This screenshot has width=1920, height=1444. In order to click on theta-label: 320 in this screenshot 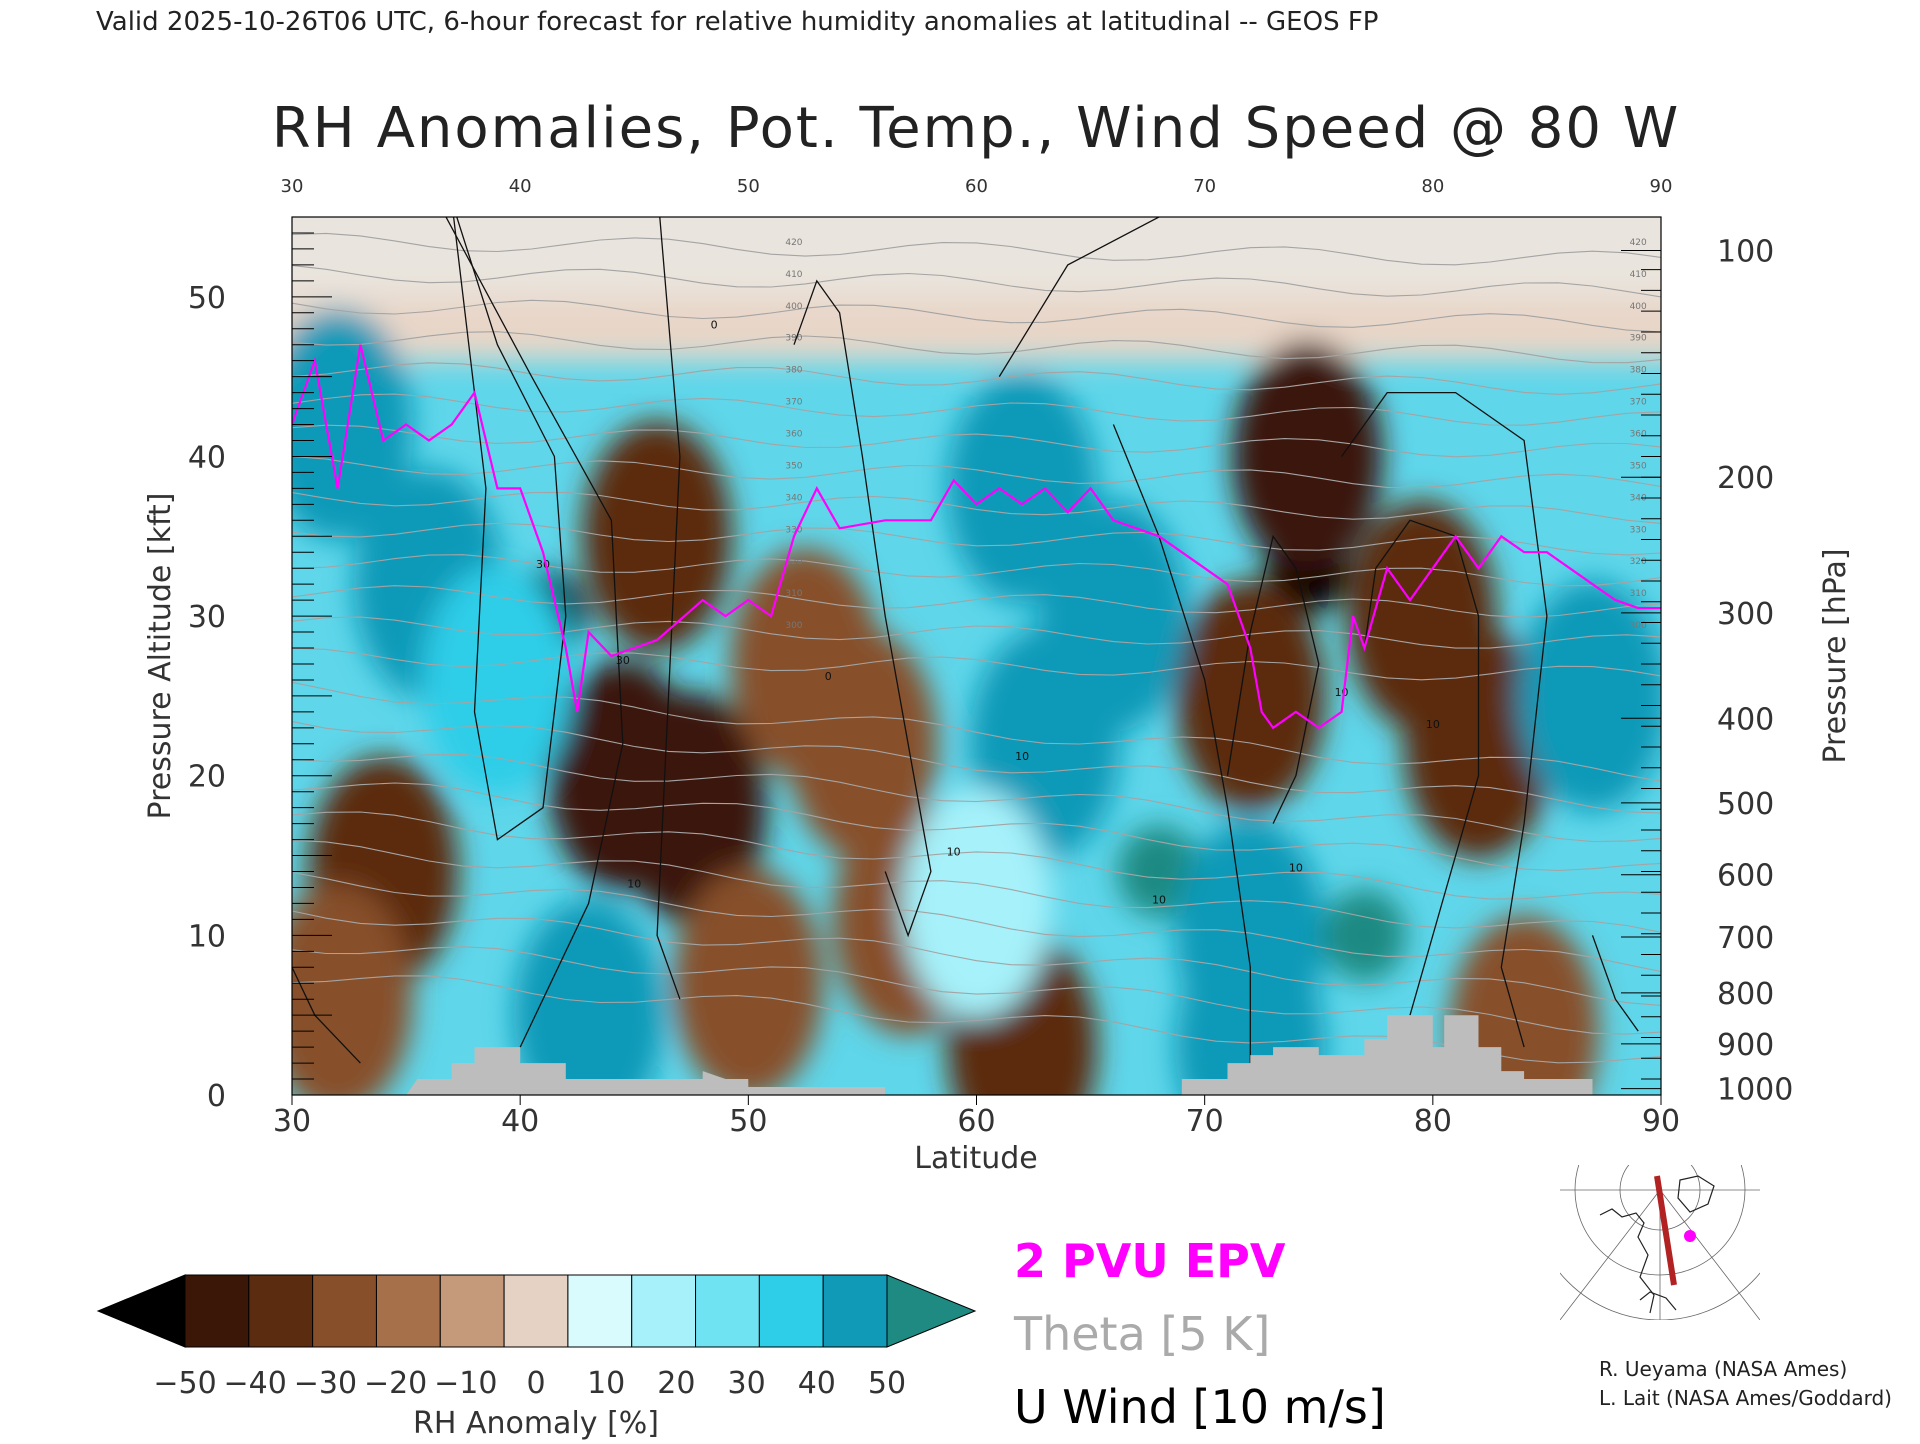, I will do `click(793, 562)`.